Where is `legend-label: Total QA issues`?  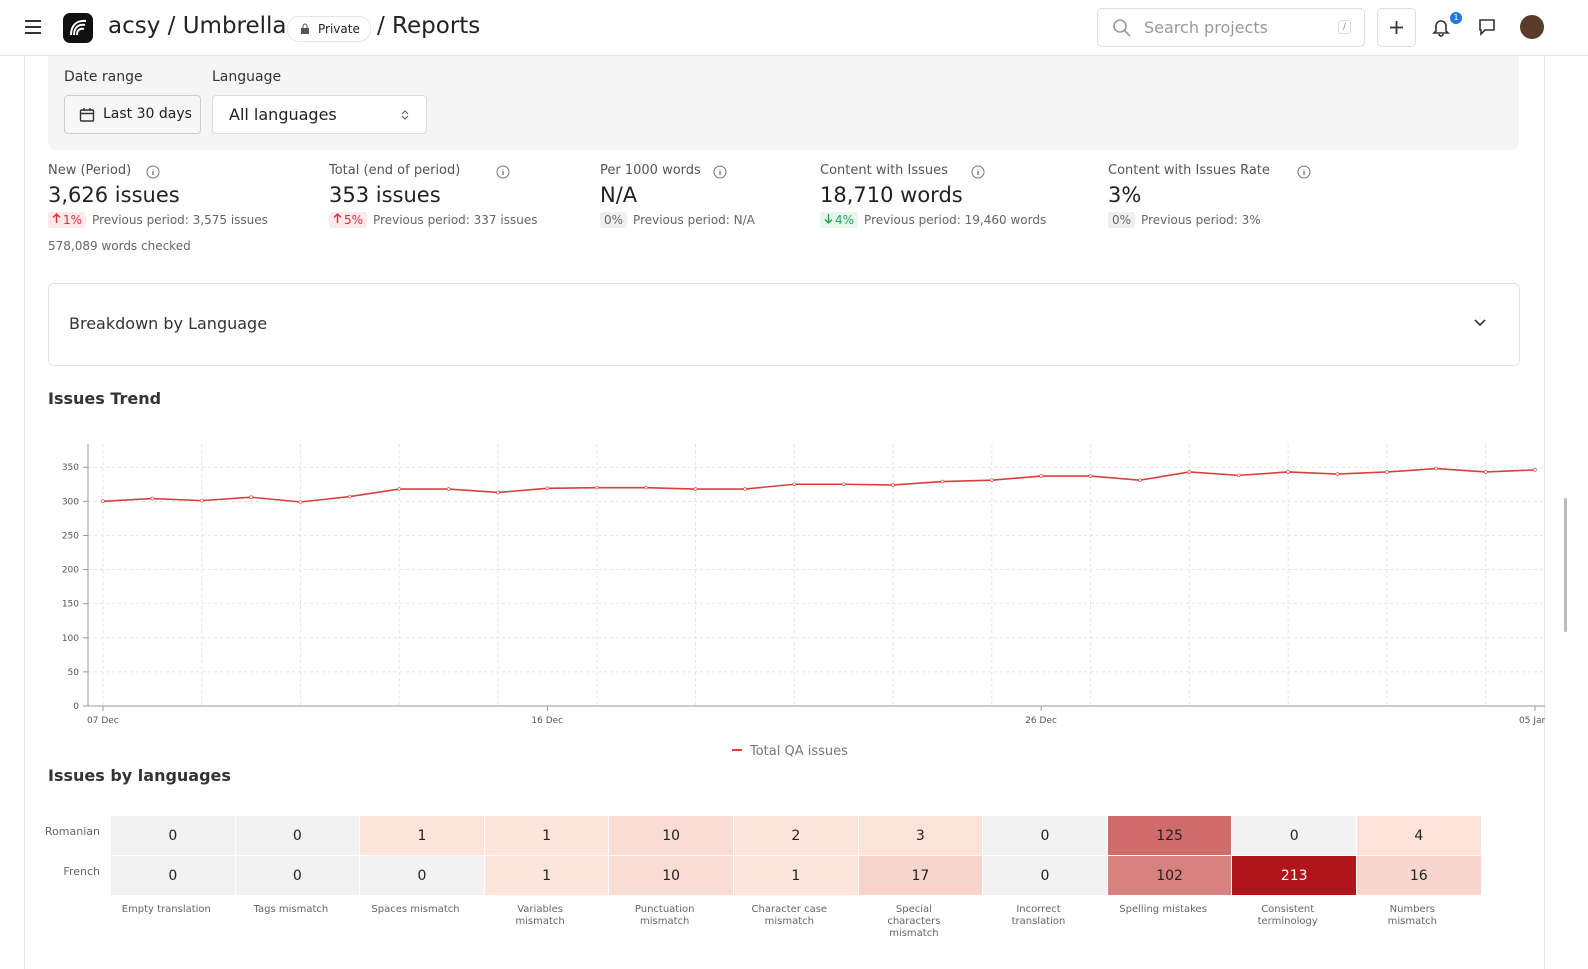
legend-label: Total QA issues is located at coordinates (798, 751).